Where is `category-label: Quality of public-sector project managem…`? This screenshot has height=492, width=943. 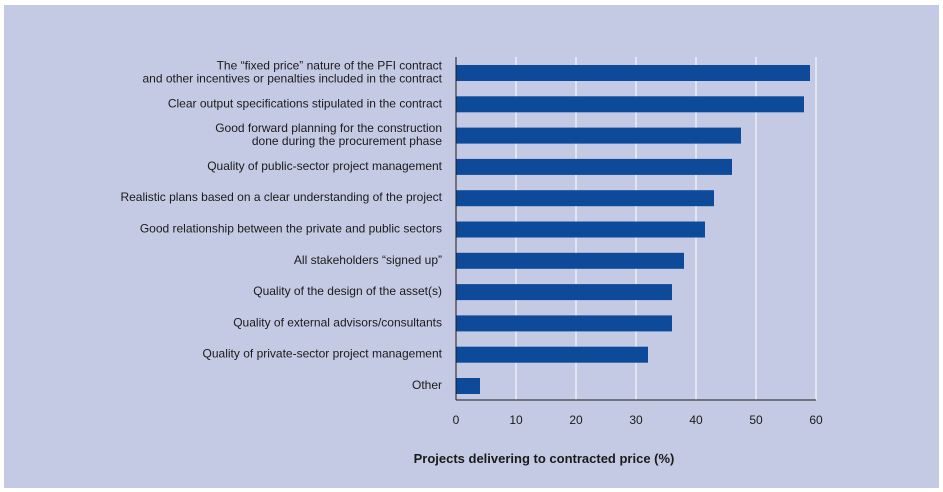
category-label: Quality of public-sector project managem… is located at coordinates (324, 166).